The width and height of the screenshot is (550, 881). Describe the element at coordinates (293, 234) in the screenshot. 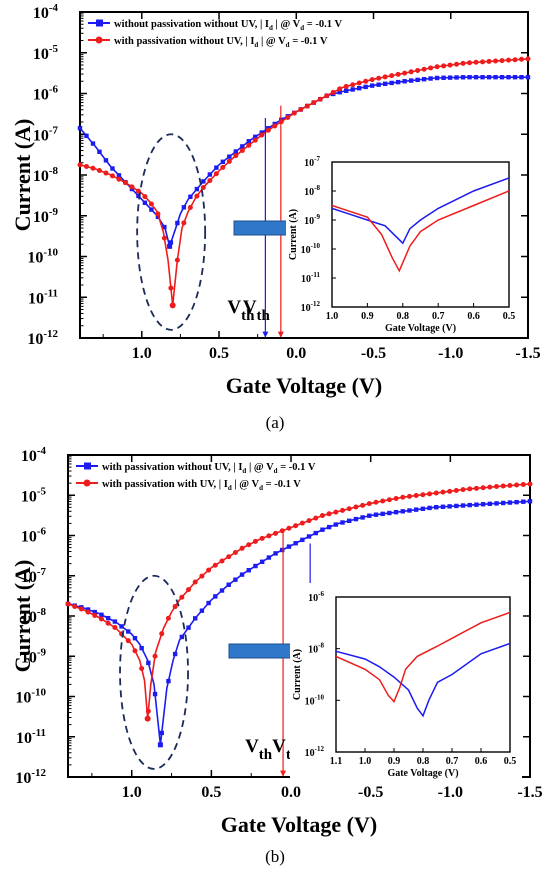

I see `inset-y-axis-label: Current (A)` at that location.